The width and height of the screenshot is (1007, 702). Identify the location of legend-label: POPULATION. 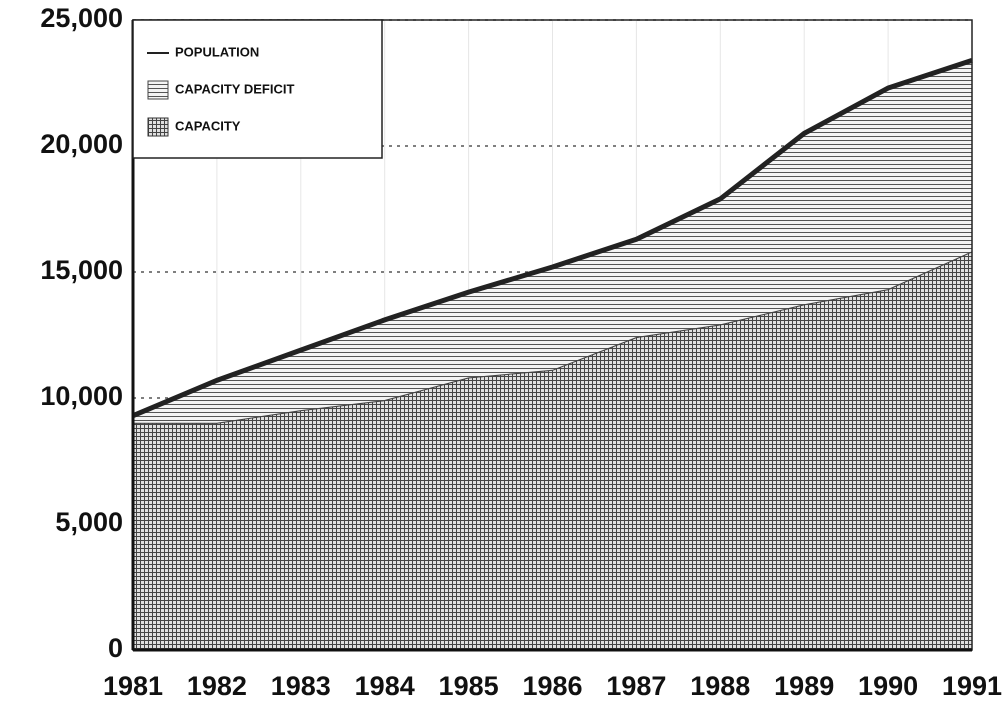
(217, 51).